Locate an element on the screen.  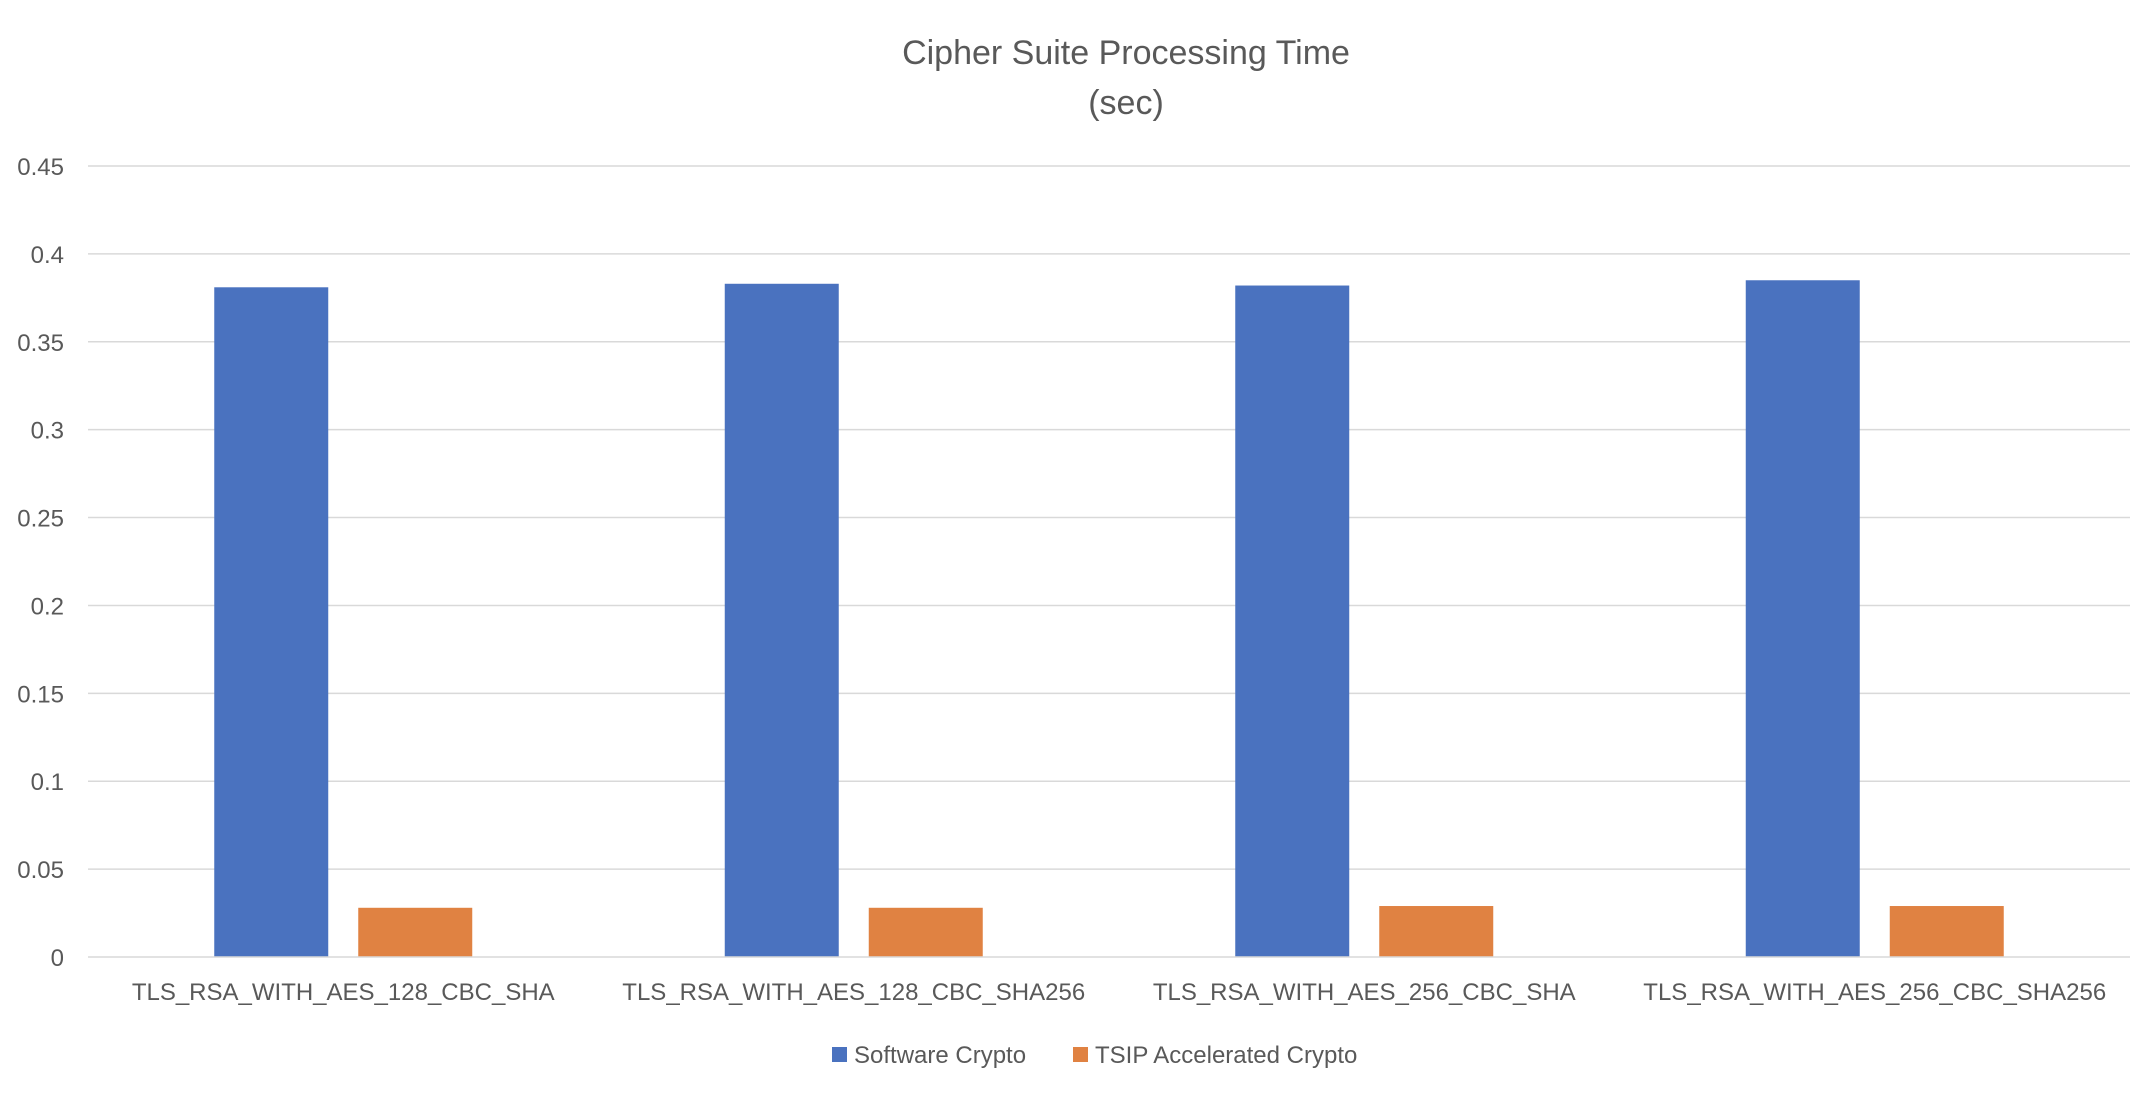
y-tick-label: 0.2 is located at coordinates (47, 606).